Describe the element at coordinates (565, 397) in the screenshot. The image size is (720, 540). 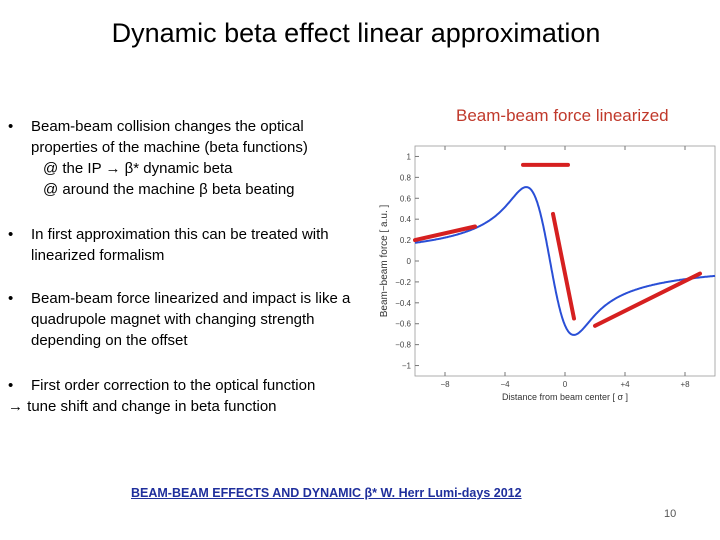
I see `x-axis-label: Distance from beam center [ σ ]` at that location.